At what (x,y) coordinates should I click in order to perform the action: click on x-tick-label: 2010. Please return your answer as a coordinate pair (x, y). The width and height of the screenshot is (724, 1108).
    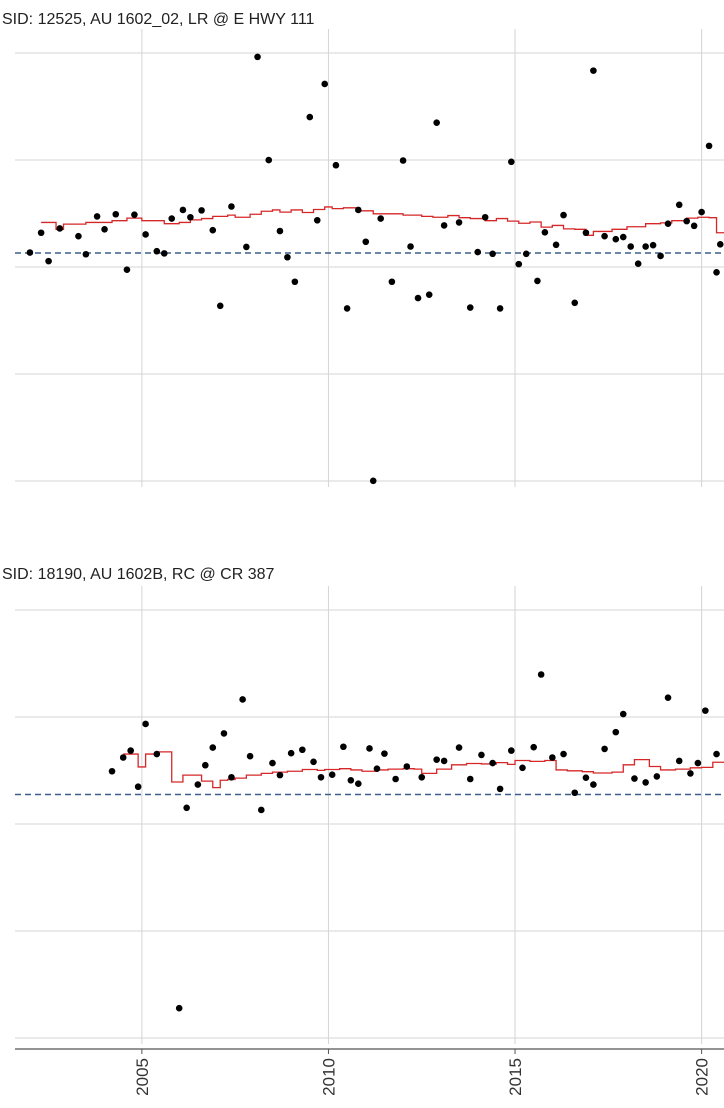
    Looking at the image, I should click on (328, 1077).